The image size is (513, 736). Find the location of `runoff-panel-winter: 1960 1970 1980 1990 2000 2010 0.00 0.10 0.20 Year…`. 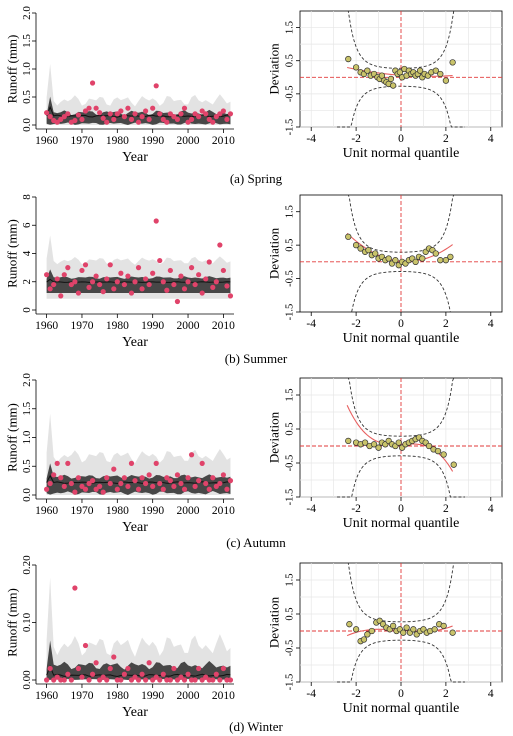

runoff-panel-winter: 1960 1970 1980 1990 2000 2010 0.00 0.10 0.20 Year… is located at coordinates (120, 637).